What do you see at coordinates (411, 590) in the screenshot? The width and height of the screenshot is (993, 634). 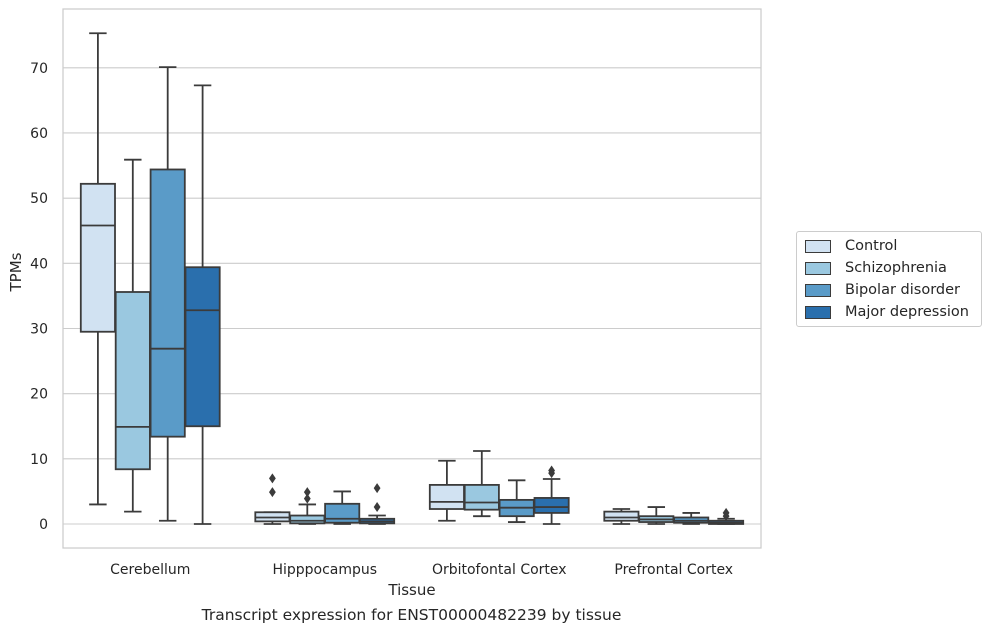 I see `x-axis-label: Tissue` at bounding box center [411, 590].